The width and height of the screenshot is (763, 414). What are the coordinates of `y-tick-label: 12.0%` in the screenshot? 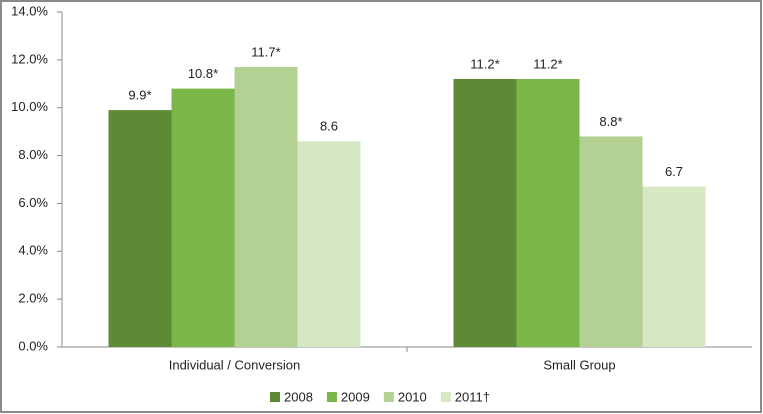 It's located at (29, 58).